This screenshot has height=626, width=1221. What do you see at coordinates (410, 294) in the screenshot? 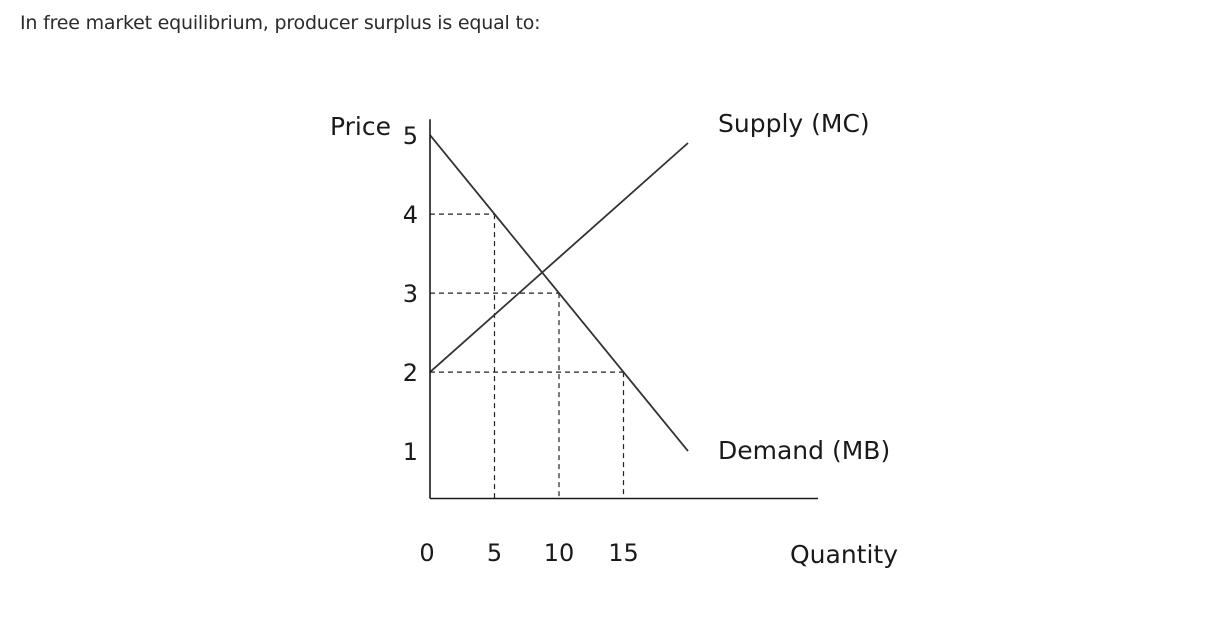
I see `y-tick-label: 3` at bounding box center [410, 294].